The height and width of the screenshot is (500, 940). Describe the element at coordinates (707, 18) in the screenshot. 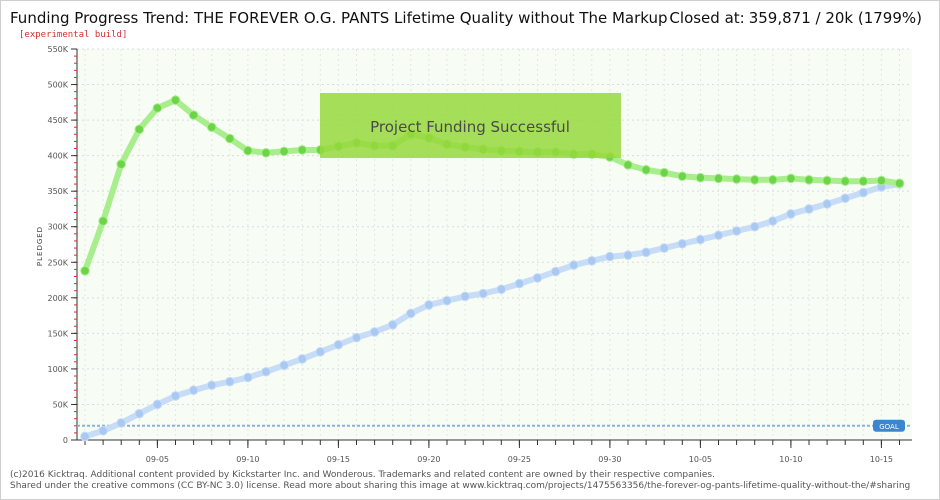

I see `closed-label: Closed at:` at that location.